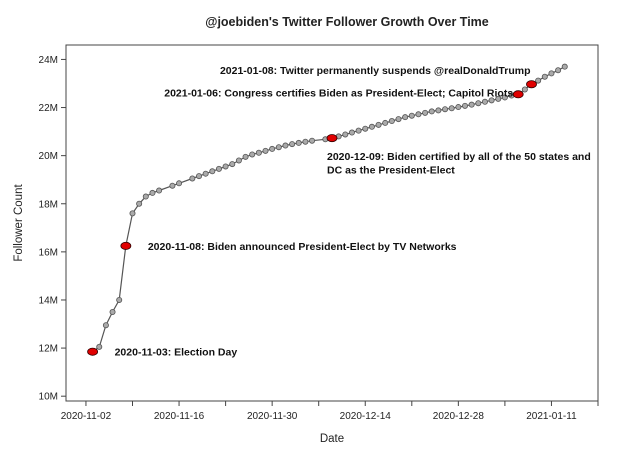 The height and width of the screenshot is (456, 640). Describe the element at coordinates (48, 204) in the screenshot. I see `y-tick-label: 18M` at that location.